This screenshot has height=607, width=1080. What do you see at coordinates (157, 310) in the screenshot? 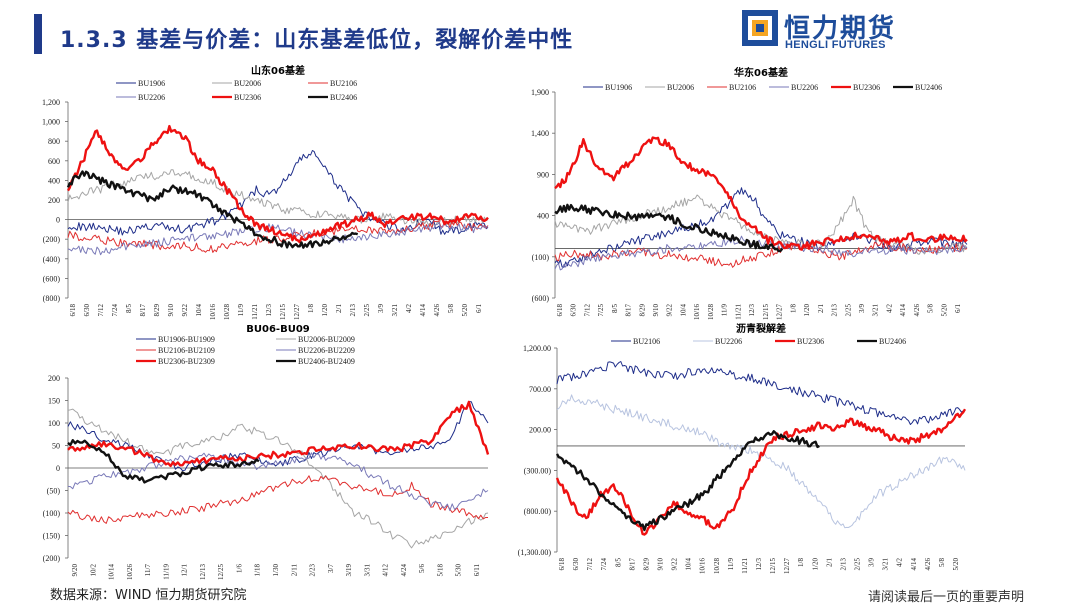
I see `x-tick-label: 8/29` at bounding box center [157, 310].